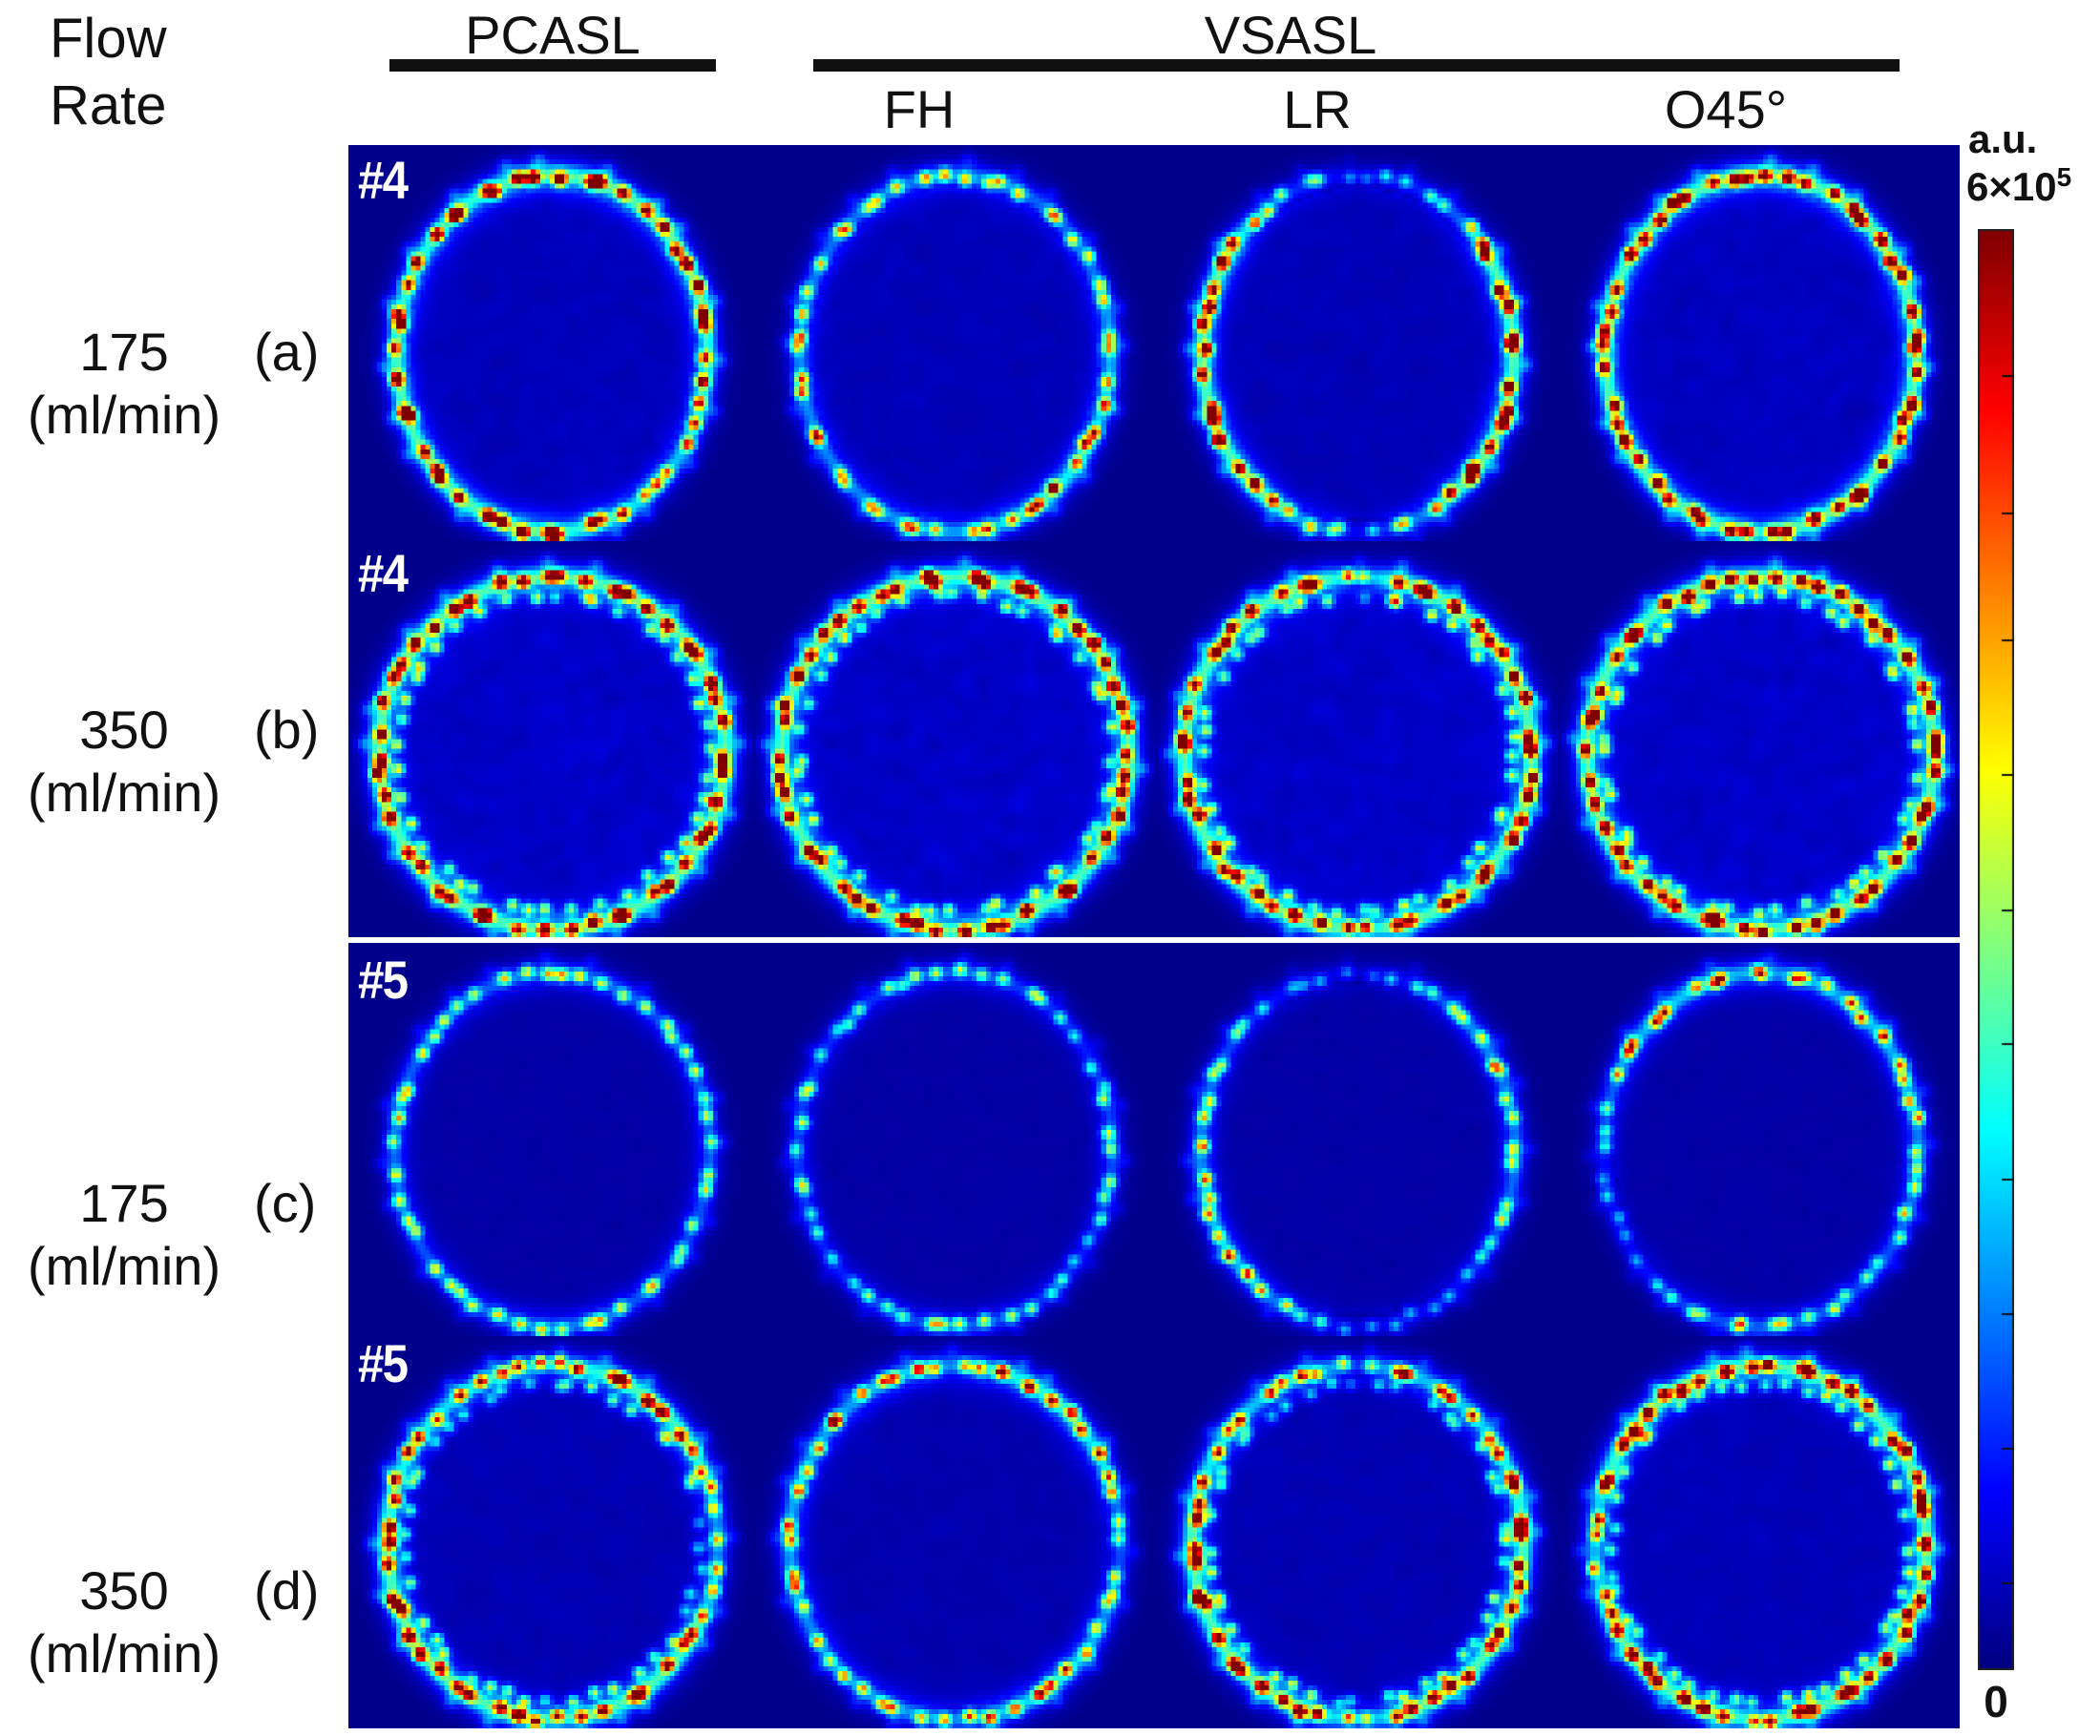 This screenshot has height=1736, width=2100. Describe the element at coordinates (125, 762) in the screenshot. I see `row-label-b: 350 (ml/min)` at that location.